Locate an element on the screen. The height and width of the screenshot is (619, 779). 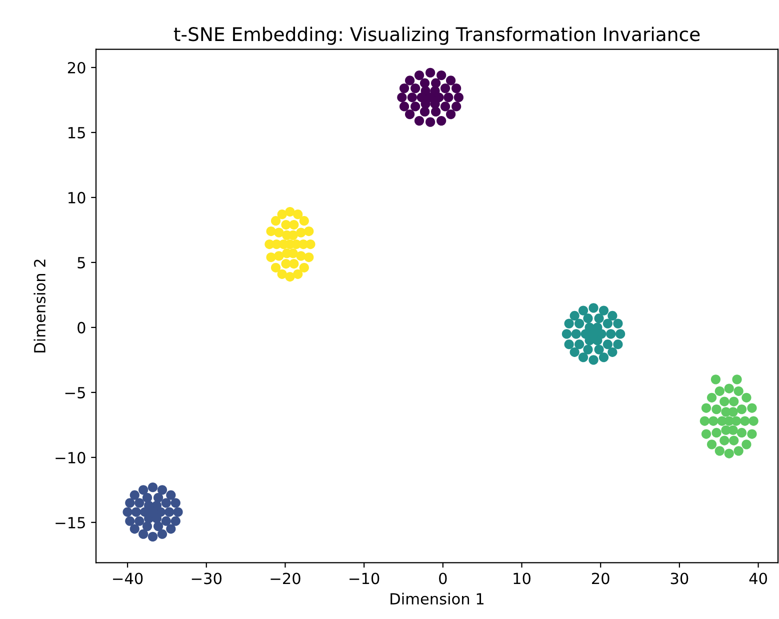
y-tick-label: 15 is located at coordinates (76, 133).